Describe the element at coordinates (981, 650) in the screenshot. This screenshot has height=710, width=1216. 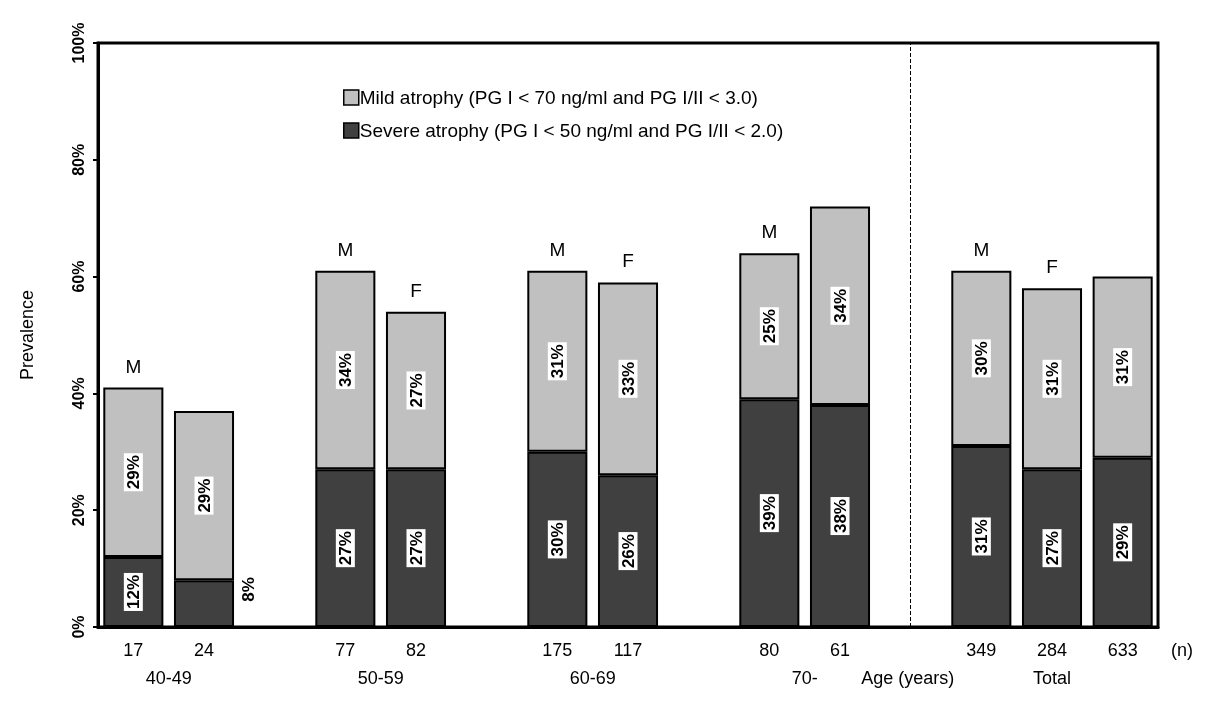
I see `x-tick-label: 349` at that location.